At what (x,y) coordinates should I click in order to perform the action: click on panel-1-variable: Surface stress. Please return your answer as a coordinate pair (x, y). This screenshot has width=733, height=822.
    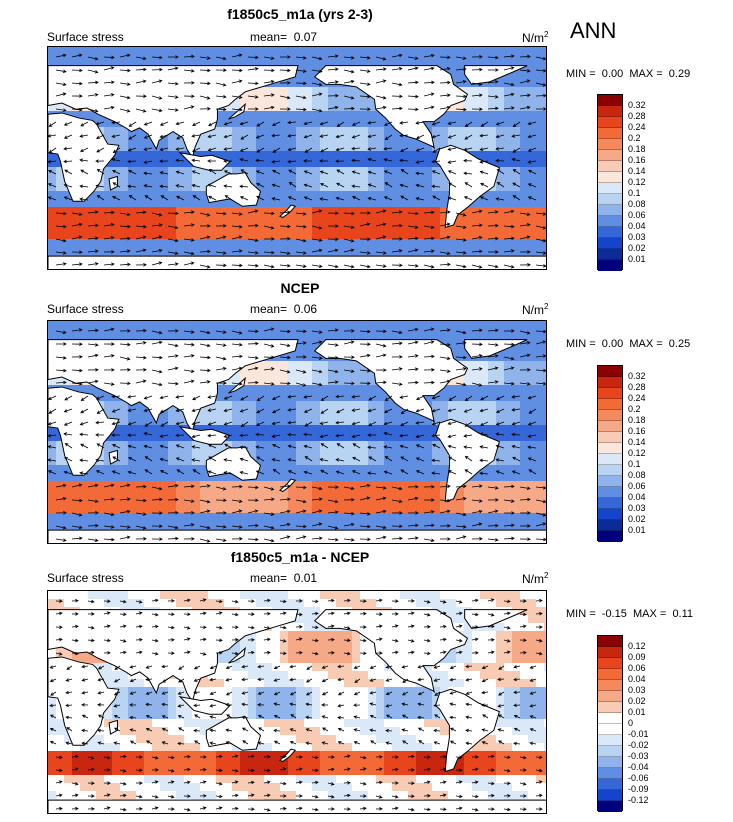
    Looking at the image, I should click on (85, 37).